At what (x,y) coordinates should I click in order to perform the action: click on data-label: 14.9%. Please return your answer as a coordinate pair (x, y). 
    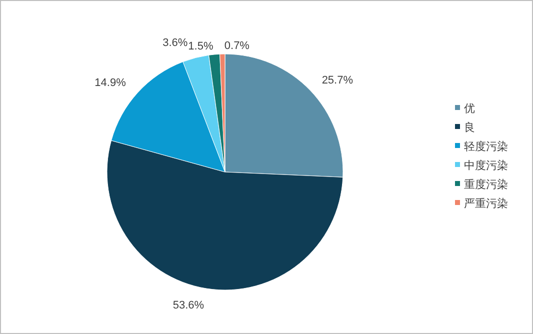
    Looking at the image, I should click on (110, 82).